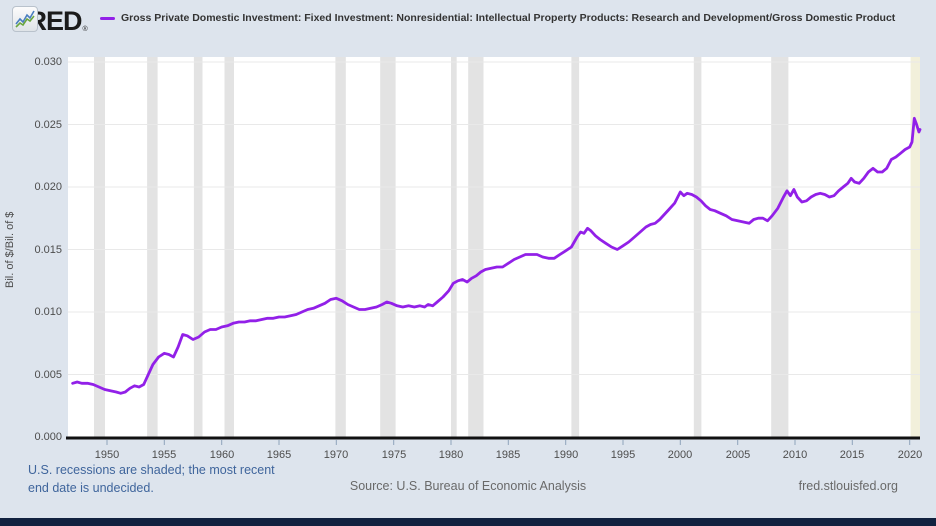 The height and width of the screenshot is (526, 936). Describe the element at coordinates (222, 455) in the screenshot. I see `x-tick-label: 1960` at that location.